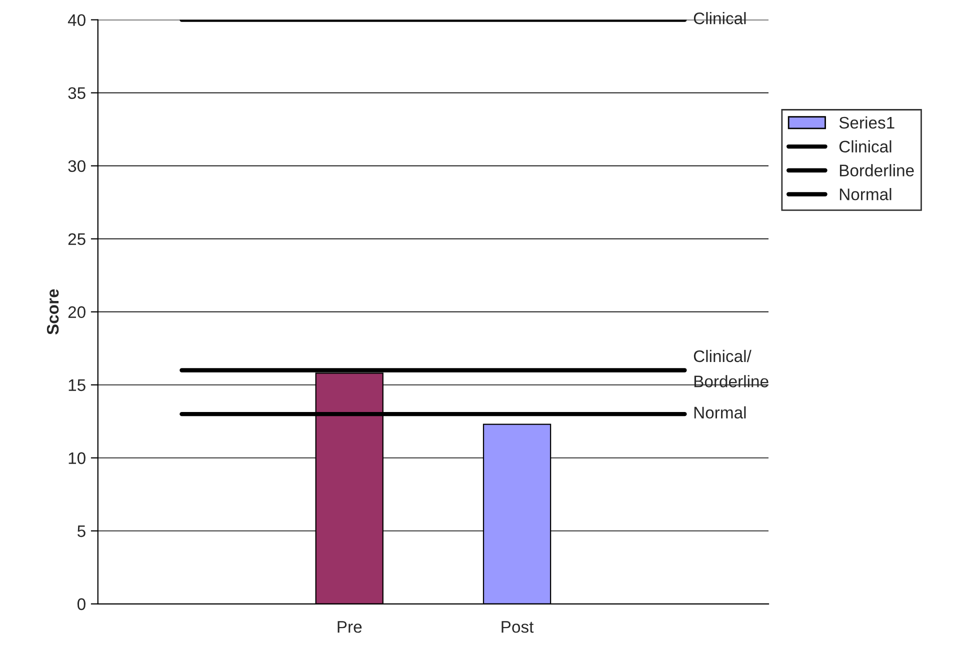  Describe the element at coordinates (81, 604) in the screenshot. I see `y-tick-label: 0` at that location.